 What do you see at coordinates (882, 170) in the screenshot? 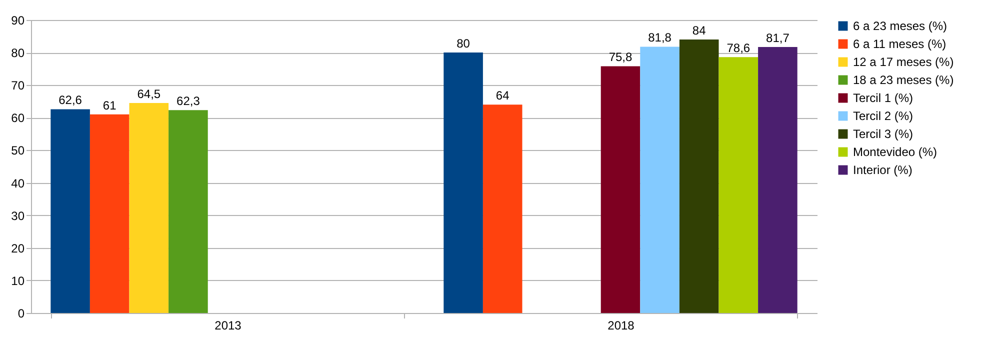
I see `legend-label: Interior (%)` at bounding box center [882, 170].